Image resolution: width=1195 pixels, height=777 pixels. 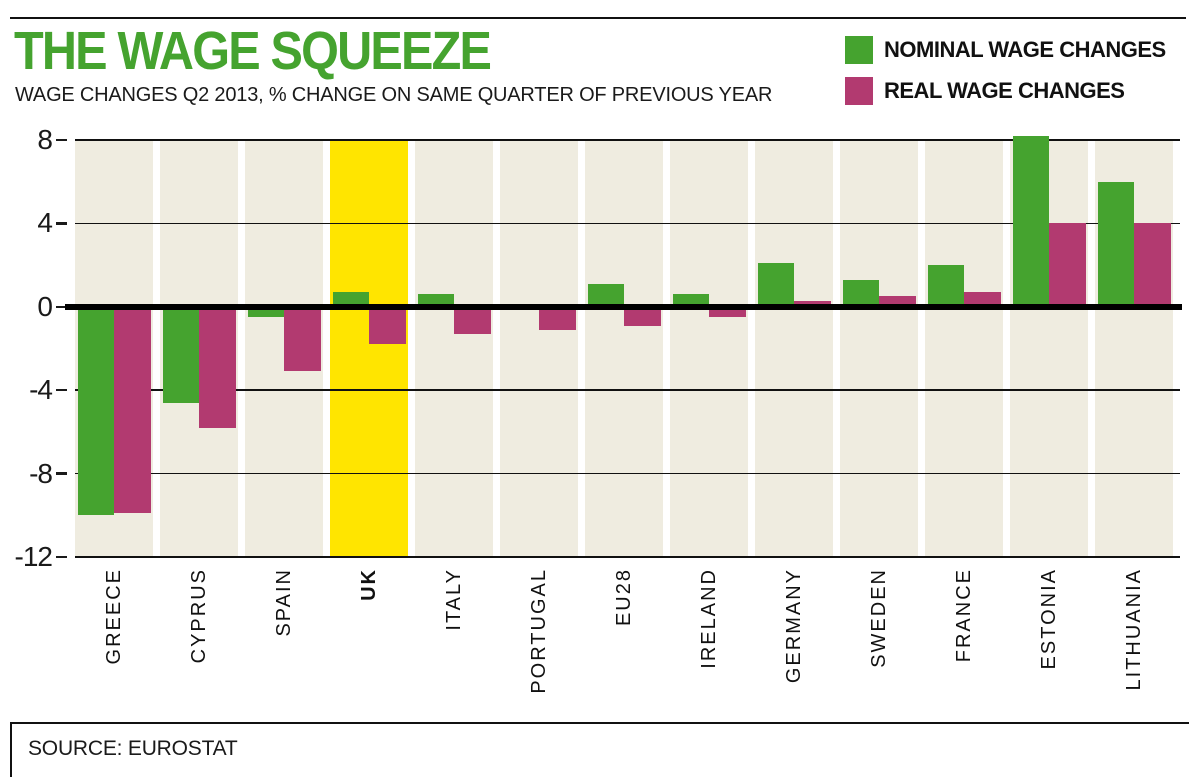 I want to click on y-tick-label-4: 4, so click(x=45, y=223).